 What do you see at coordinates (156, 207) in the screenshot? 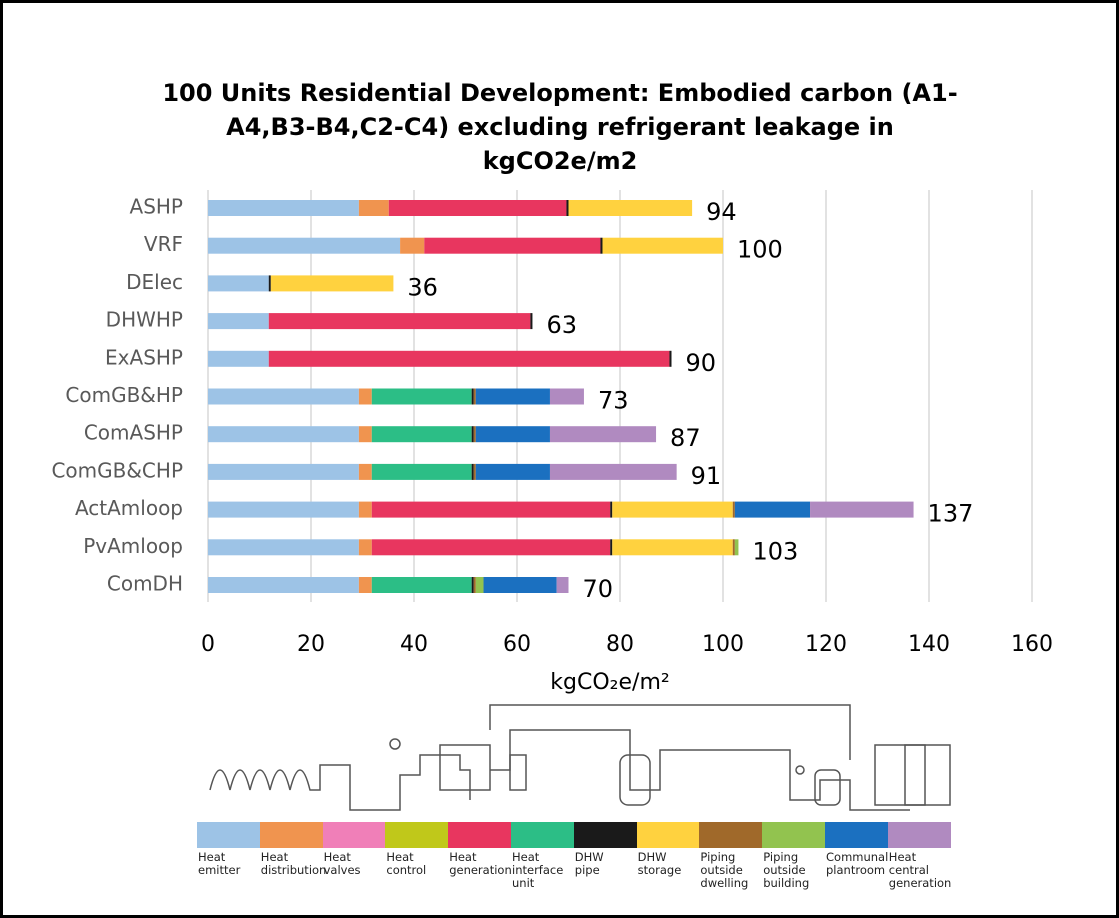
I see `y-tick-label: ASHP` at bounding box center [156, 207].